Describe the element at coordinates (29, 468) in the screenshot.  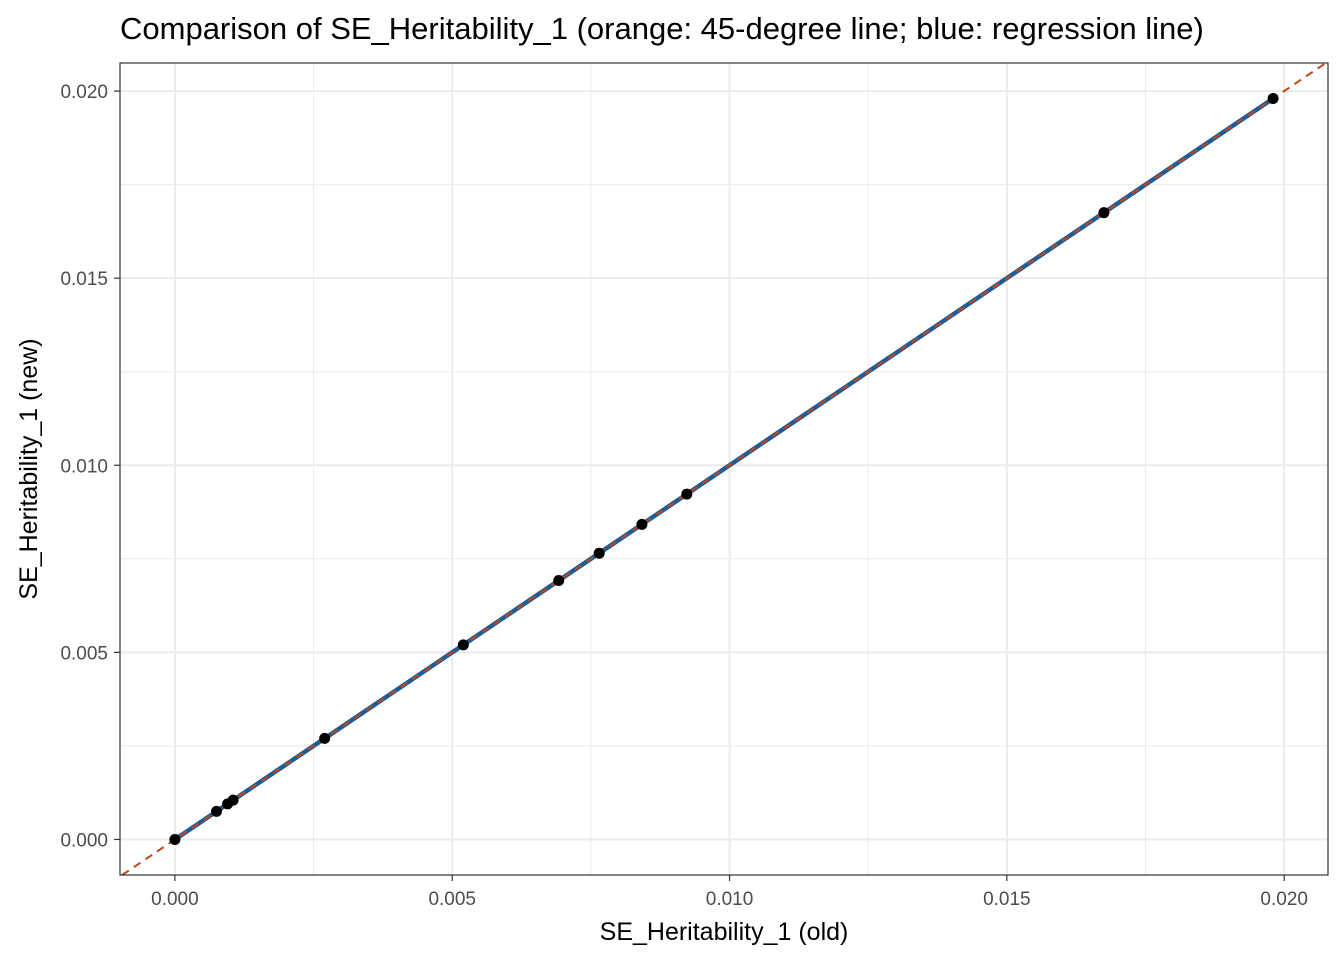
I see `y-axis-title: SE_Heritability_1 (new)` at that location.